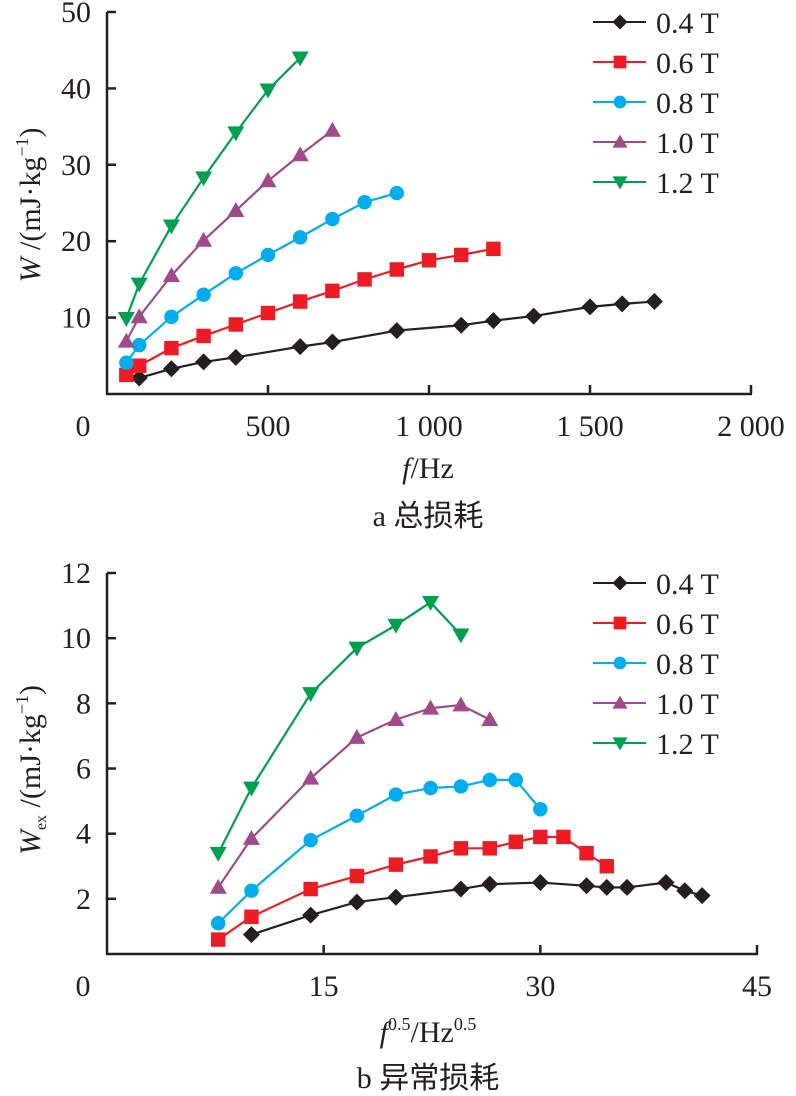 This screenshot has height=1096, width=796. What do you see at coordinates (76, 165) in the screenshot?
I see `y-tick-label: 30` at bounding box center [76, 165].